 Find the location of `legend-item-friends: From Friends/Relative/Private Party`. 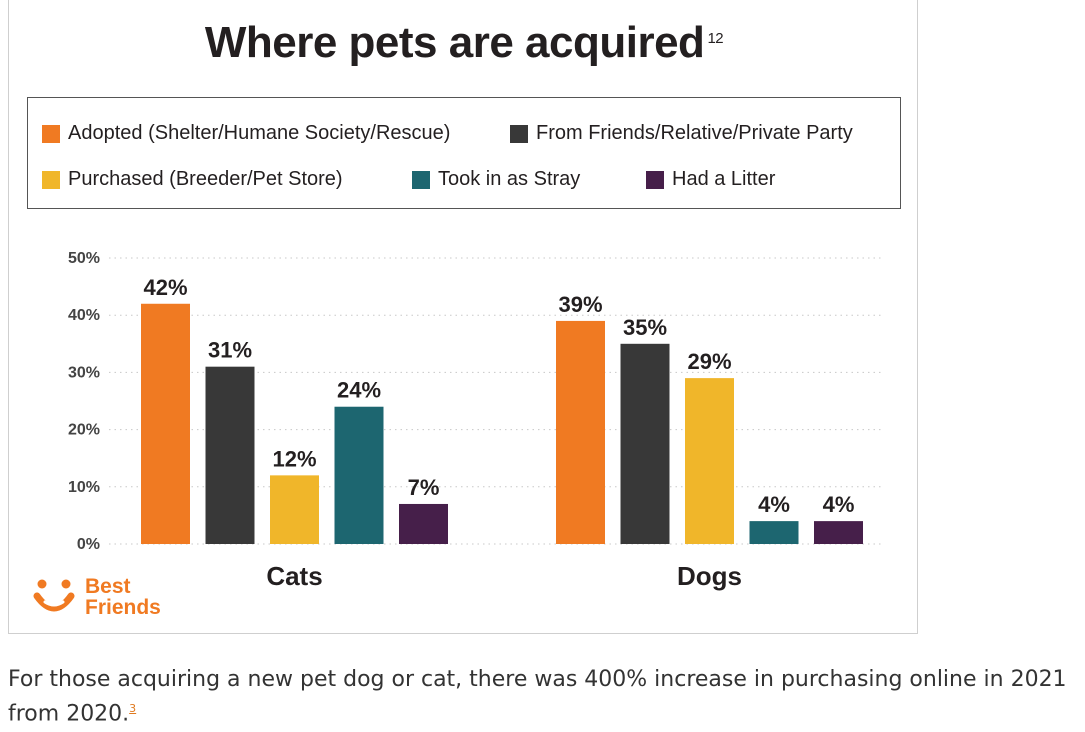

legend-item-friends: From Friends/Relative/Private Party is located at coordinates (681, 133).